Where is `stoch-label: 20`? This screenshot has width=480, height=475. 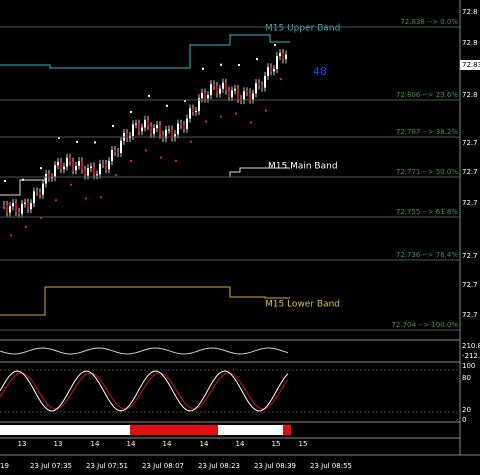
stoch-label: 20 is located at coordinates (466, 410).